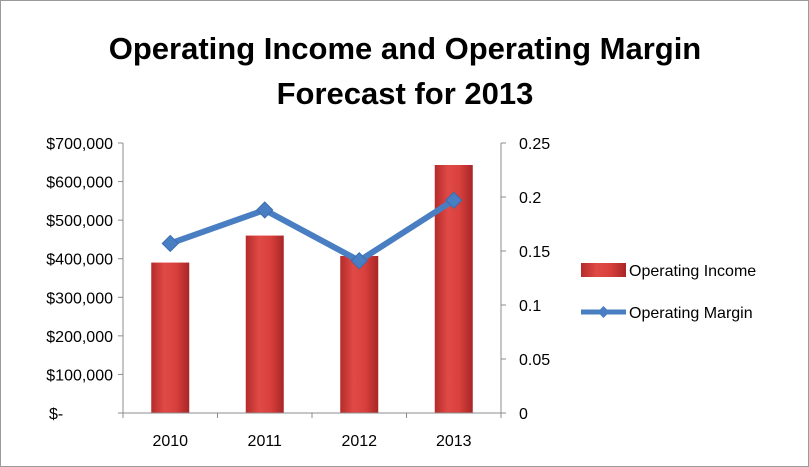  I want to click on legend-operating-margin-marker, so click(603, 312).